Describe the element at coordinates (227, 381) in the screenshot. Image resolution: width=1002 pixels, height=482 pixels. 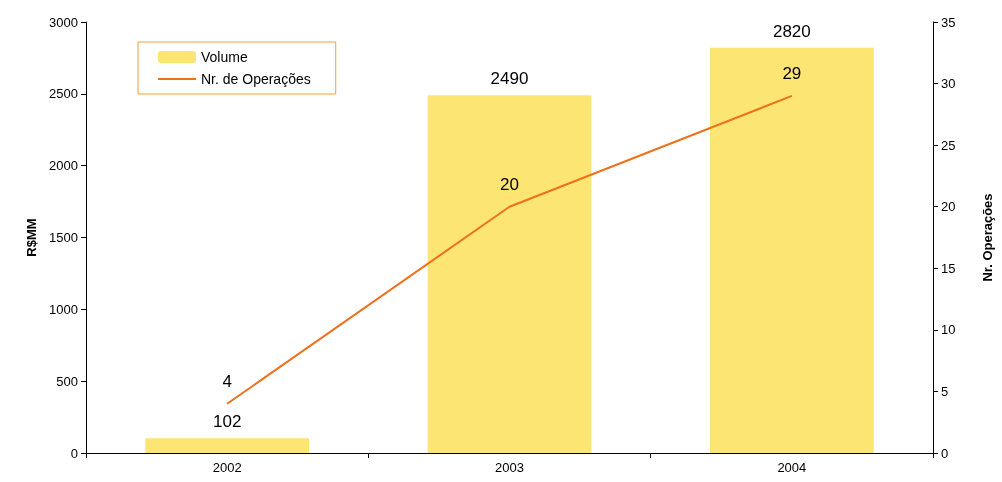
I see `data-label: 4` at that location.